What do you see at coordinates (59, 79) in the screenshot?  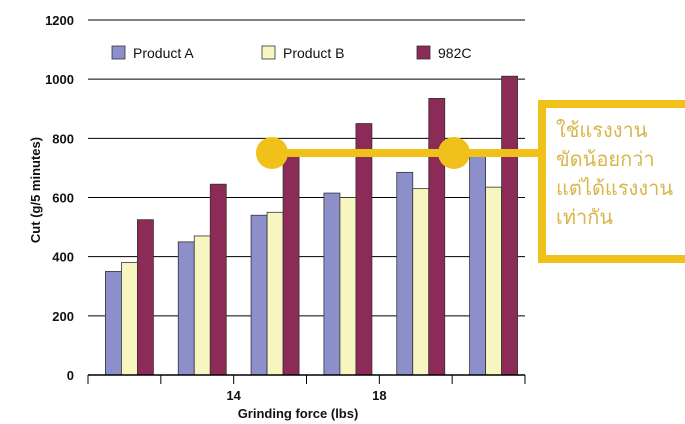 I see `y-tick-label: 1000` at bounding box center [59, 79].